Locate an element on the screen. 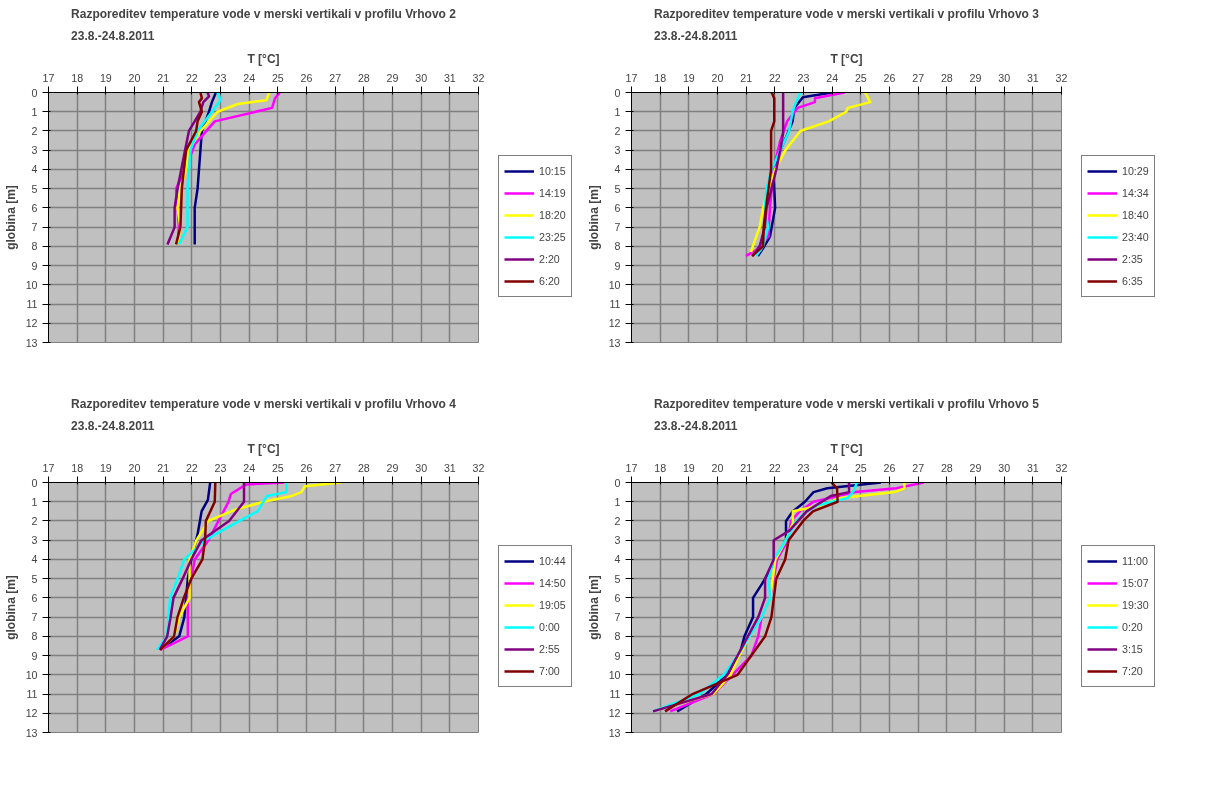 This screenshot has height=807, width=1211. legend-label: 6:20 is located at coordinates (549, 281).